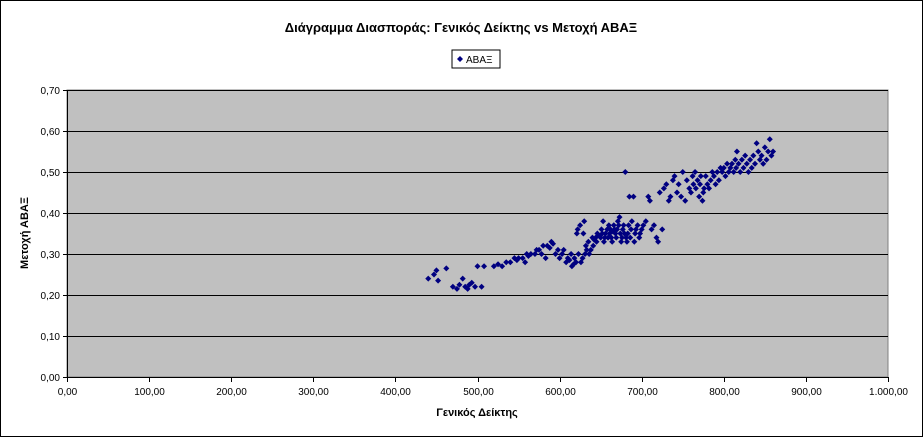  What do you see at coordinates (51, 378) in the screenshot?
I see `y-tick-label: 0,00` at bounding box center [51, 378].